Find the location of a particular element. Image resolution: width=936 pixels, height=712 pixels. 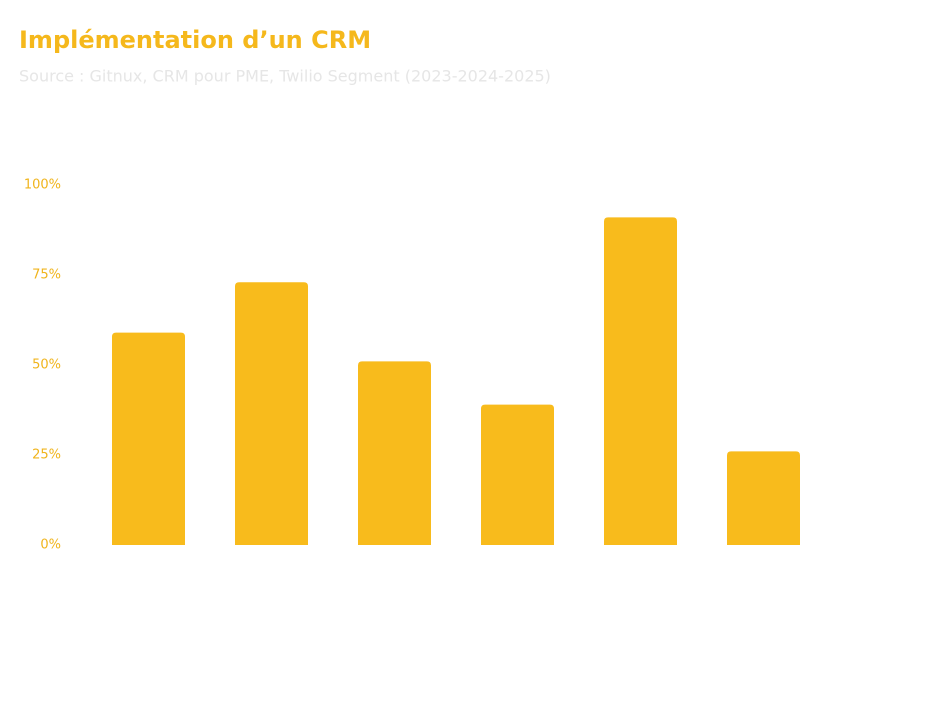

chart-title: Implémentation d’un CRM is located at coordinates (195, 40).